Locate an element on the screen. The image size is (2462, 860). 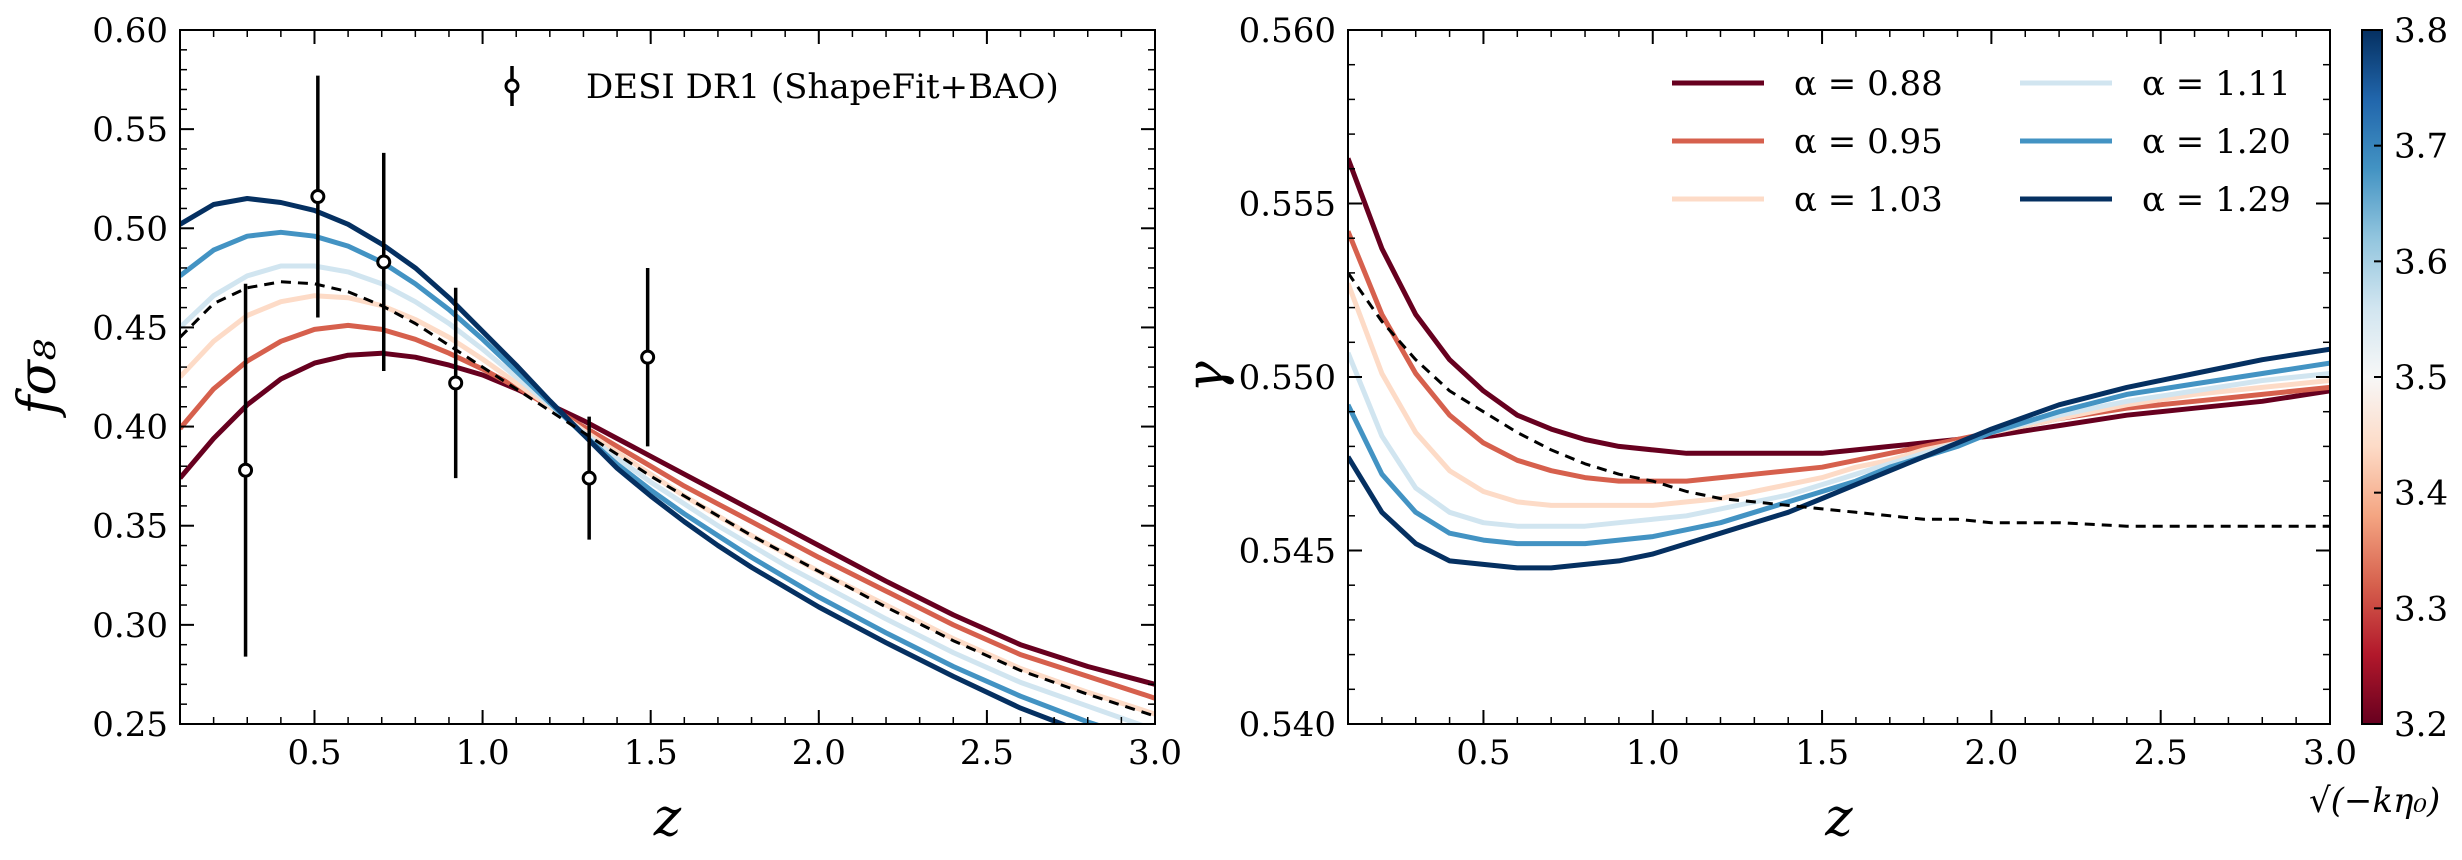
y-tick-label: 0.545 is located at coordinates (1287, 552).